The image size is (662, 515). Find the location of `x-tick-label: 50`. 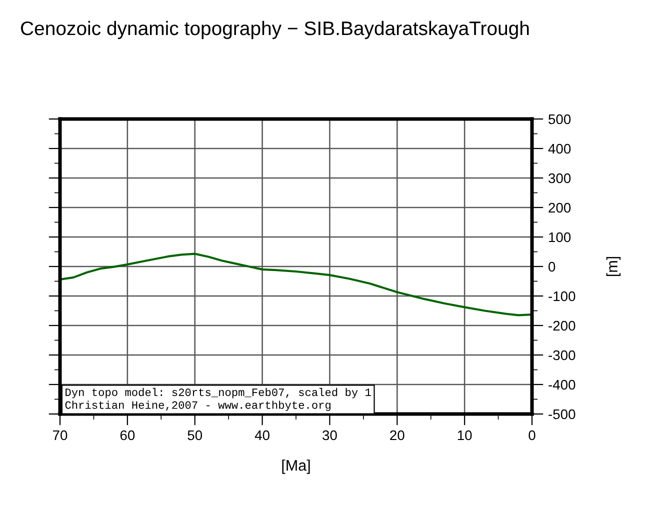

x-tick-label: 50 is located at coordinates (195, 435).